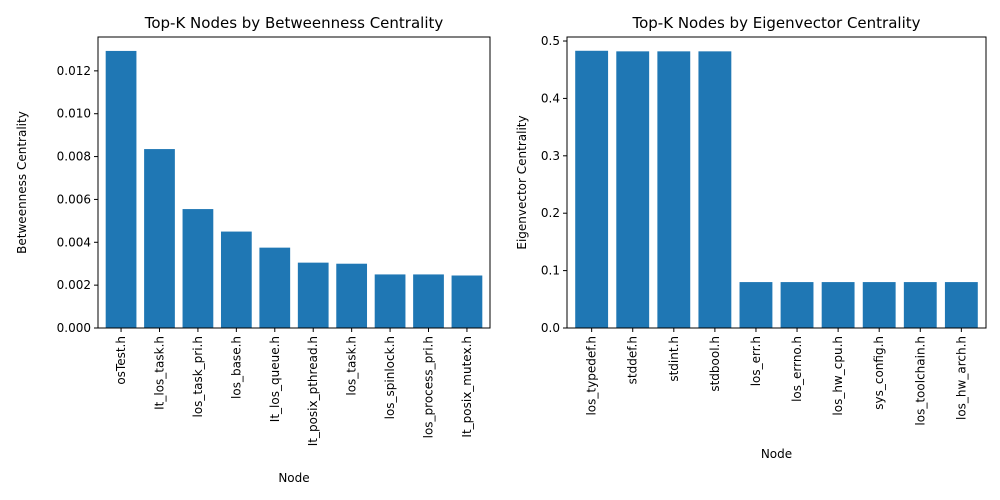 The width and height of the screenshot is (1000, 500). What do you see at coordinates (74, 157) in the screenshot?
I see `y-tick-label: 0.008` at bounding box center [74, 157].